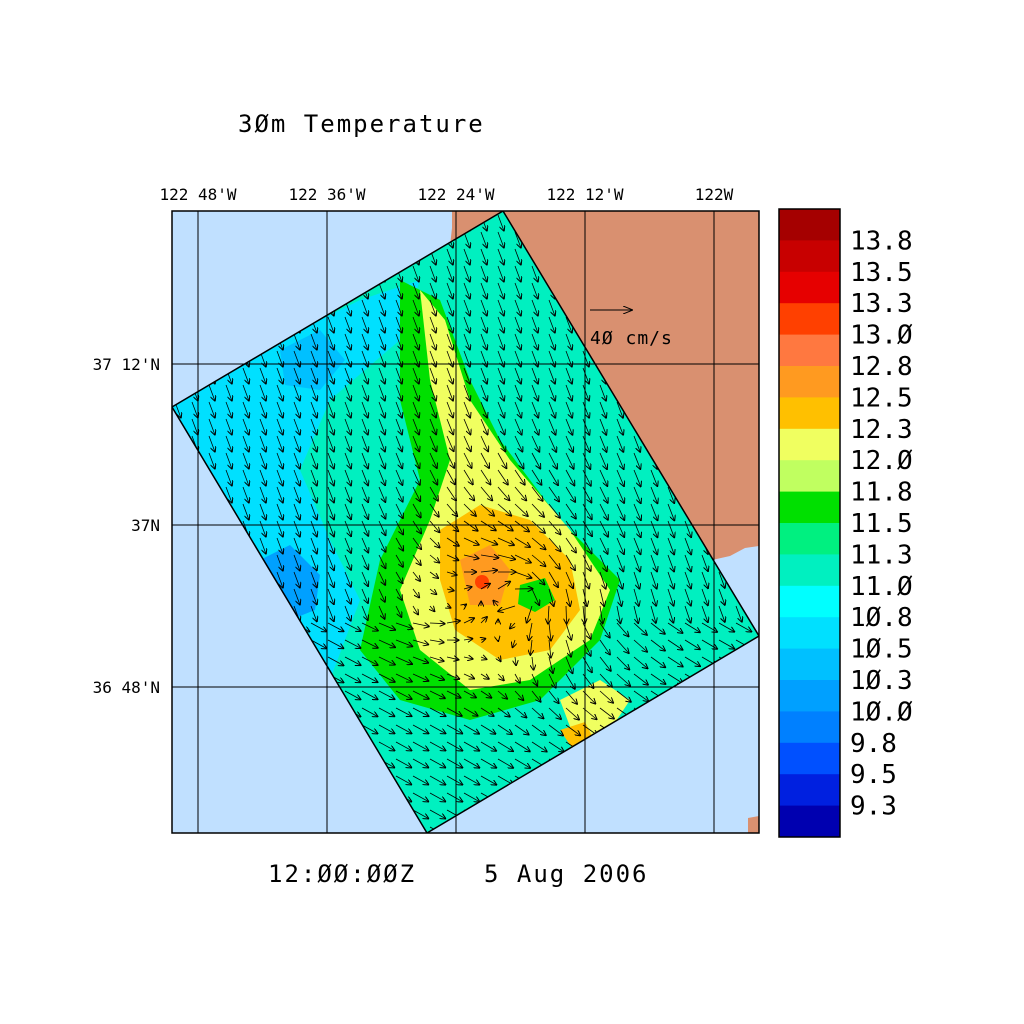 The image size is (1024, 1024). Describe the element at coordinates (809, 821) in the screenshot. I see `colorbar-swatch` at that location.